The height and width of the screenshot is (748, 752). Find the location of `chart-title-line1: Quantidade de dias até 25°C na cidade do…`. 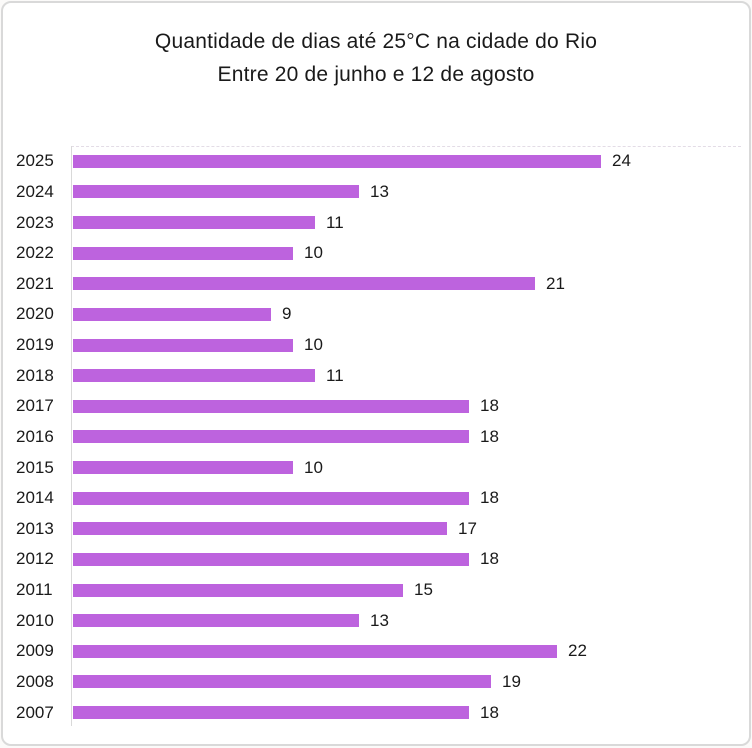

chart-title-line1: Quantidade de dias até 25°C na cidade do… is located at coordinates (376, 41).